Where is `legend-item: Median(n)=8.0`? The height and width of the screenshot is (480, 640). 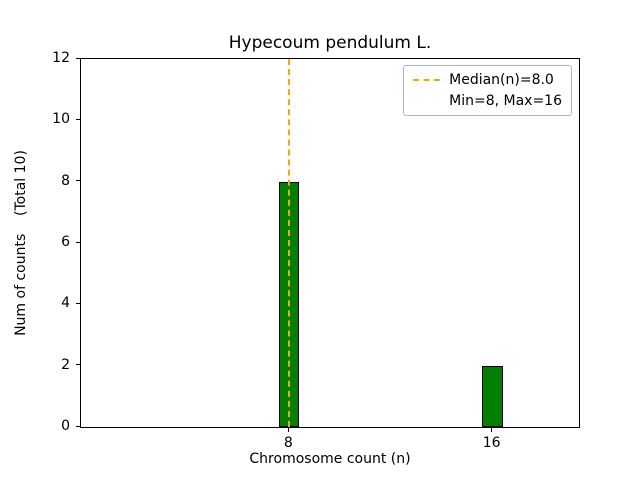 legend-item: Median(n)=8.0 is located at coordinates (487, 80).